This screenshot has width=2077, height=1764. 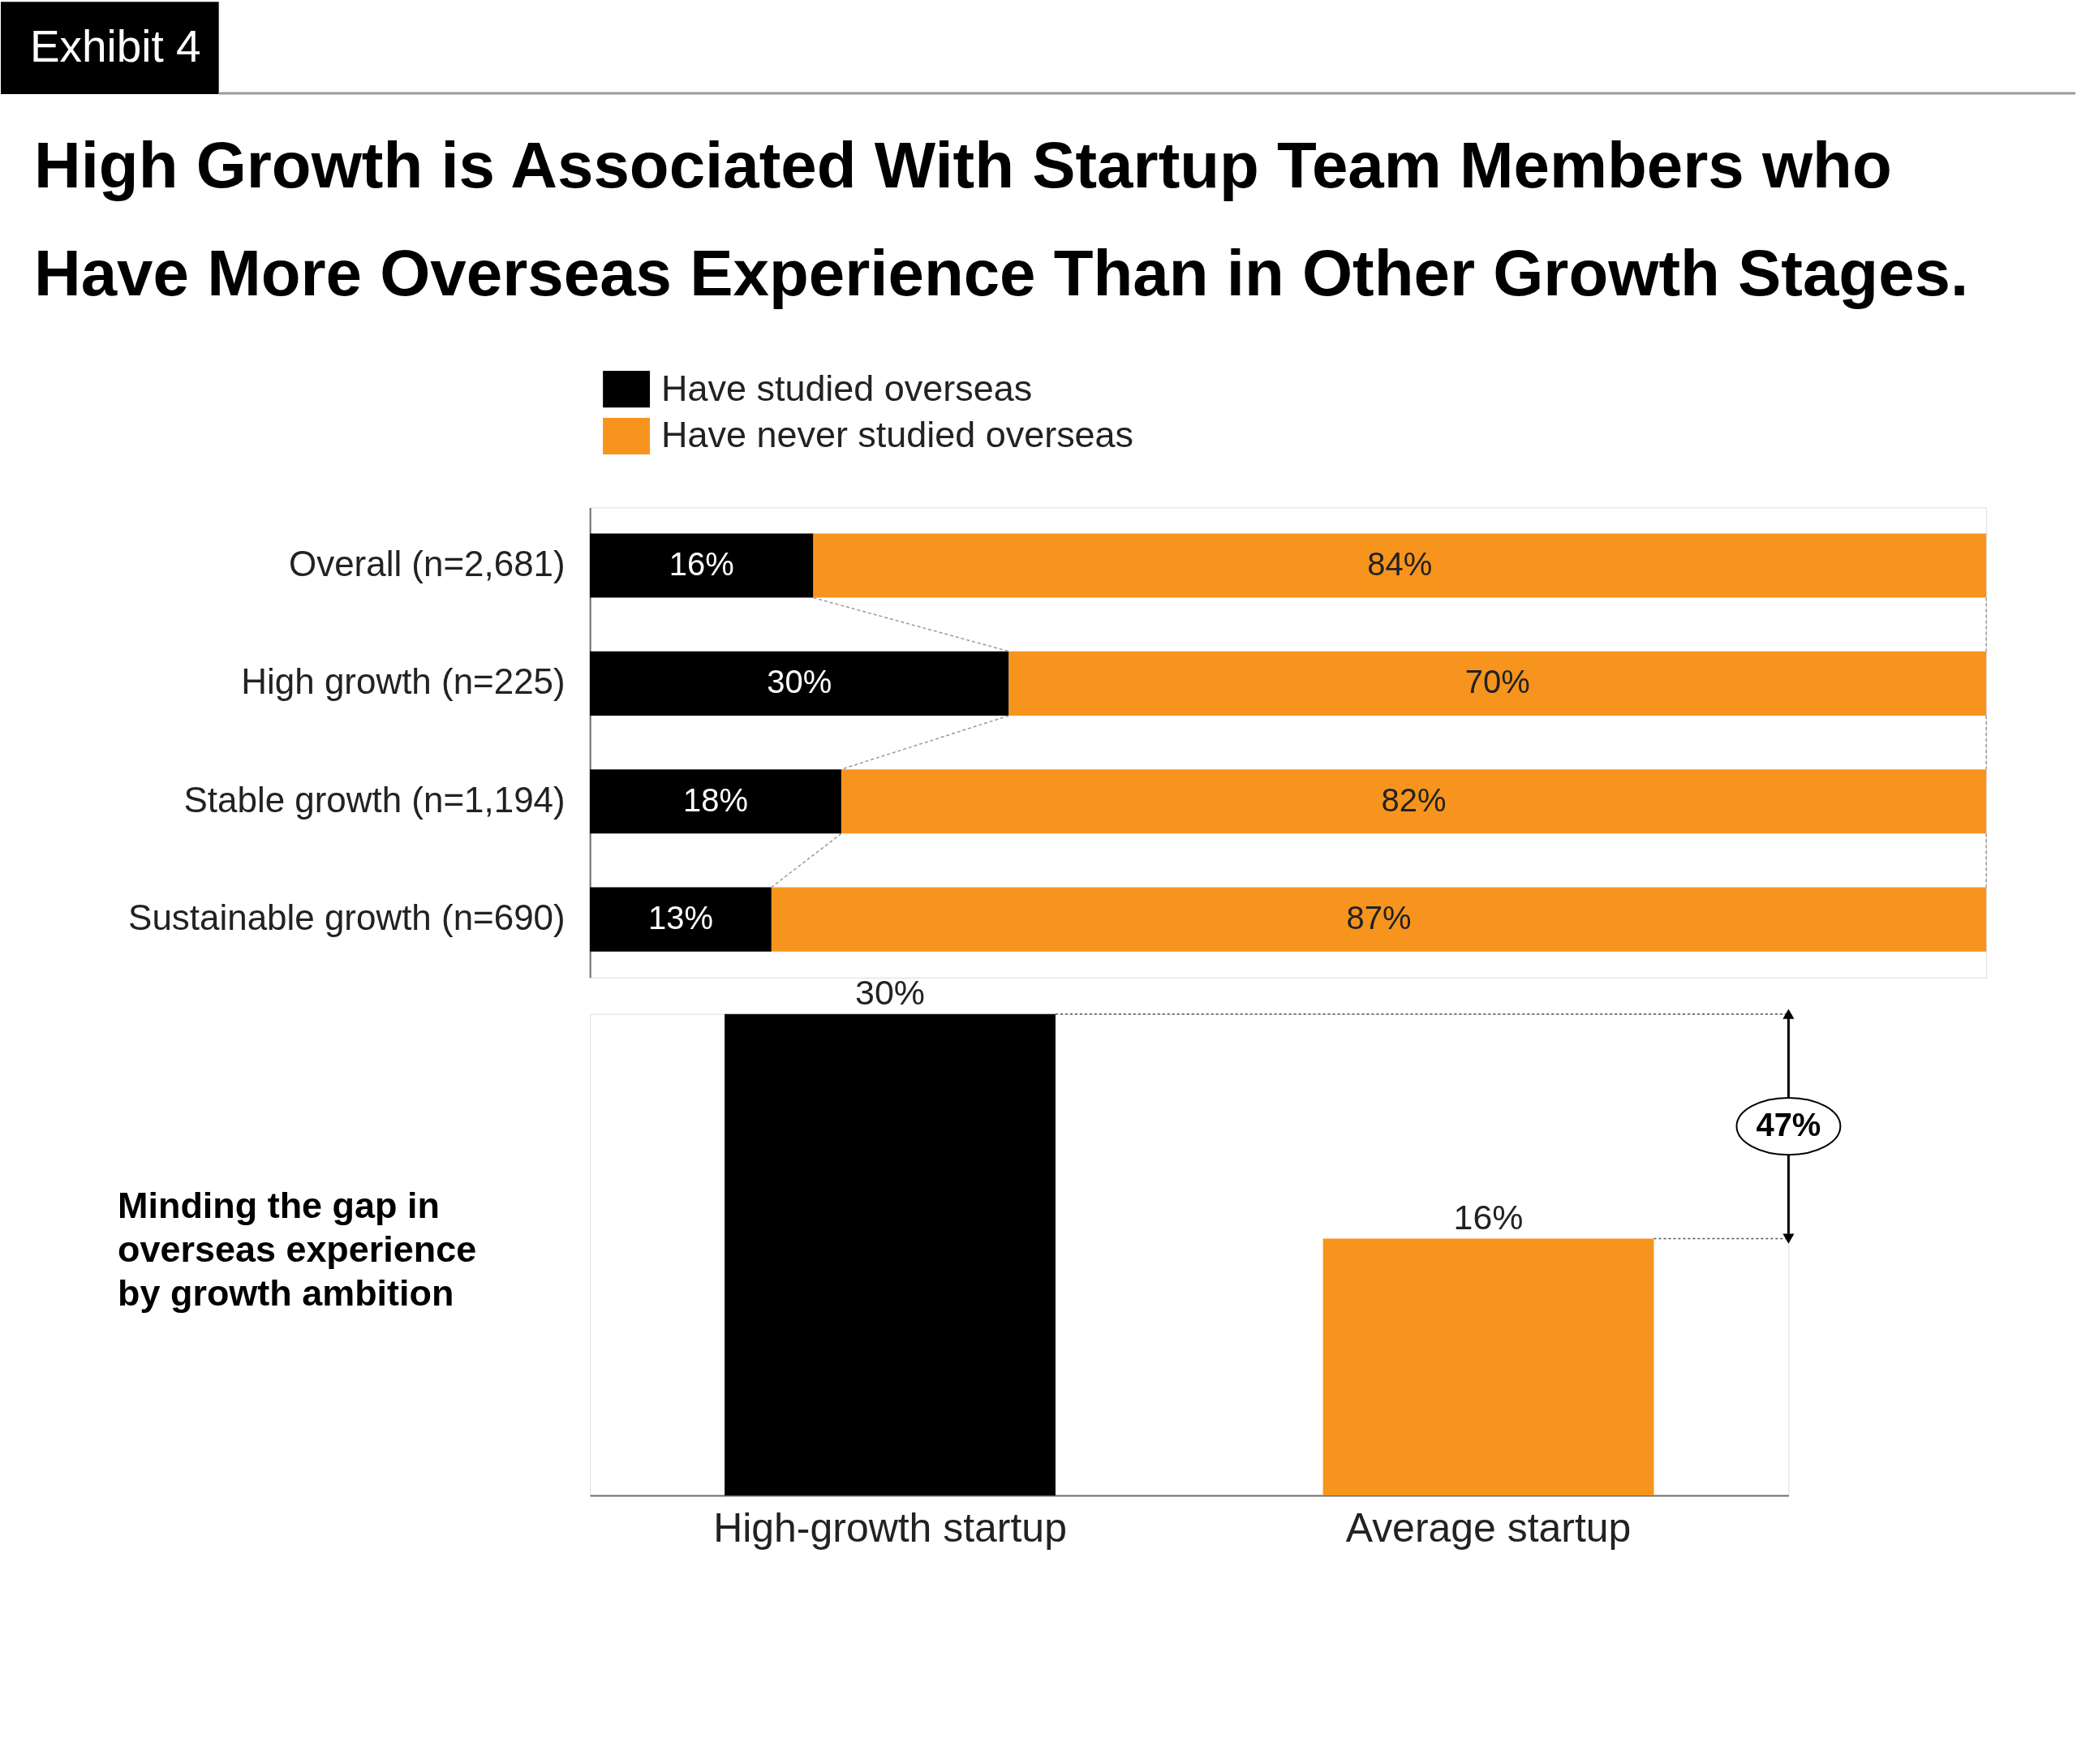 What do you see at coordinates (115, 46) in the screenshot?
I see `text: Exhibit 4` at bounding box center [115, 46].